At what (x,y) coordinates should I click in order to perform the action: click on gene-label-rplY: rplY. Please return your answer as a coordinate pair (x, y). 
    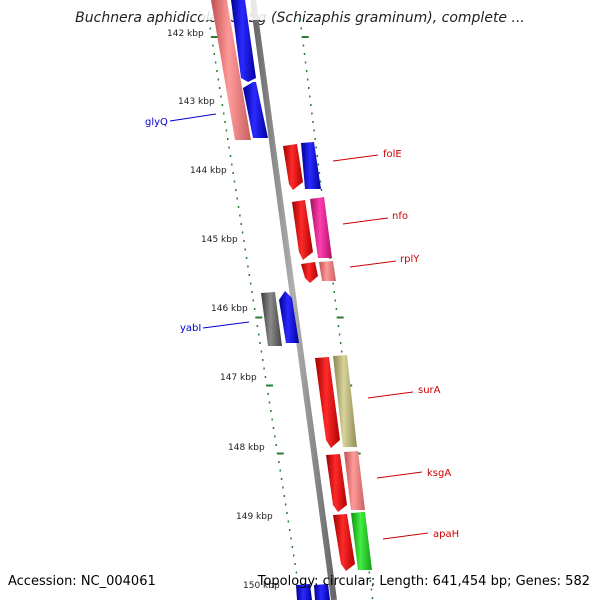
    Looking at the image, I should click on (410, 259).